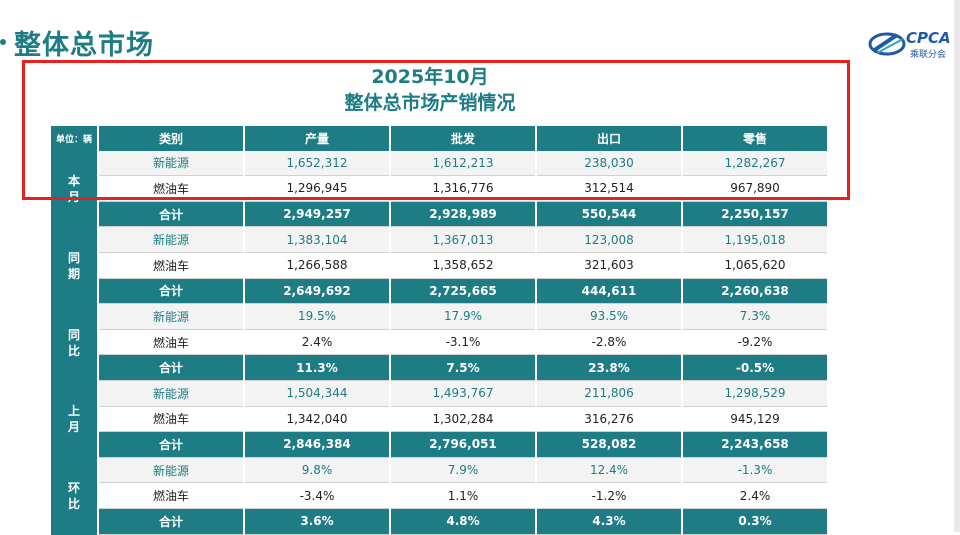  I want to click on value-cell: 1,383,104, so click(317, 240).